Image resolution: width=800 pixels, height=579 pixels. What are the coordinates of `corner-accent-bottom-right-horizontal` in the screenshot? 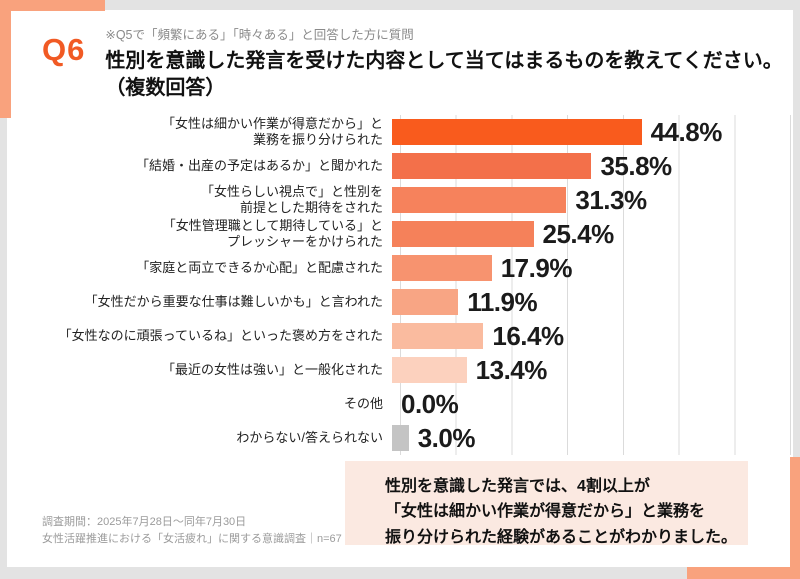 It's located at (743, 573).